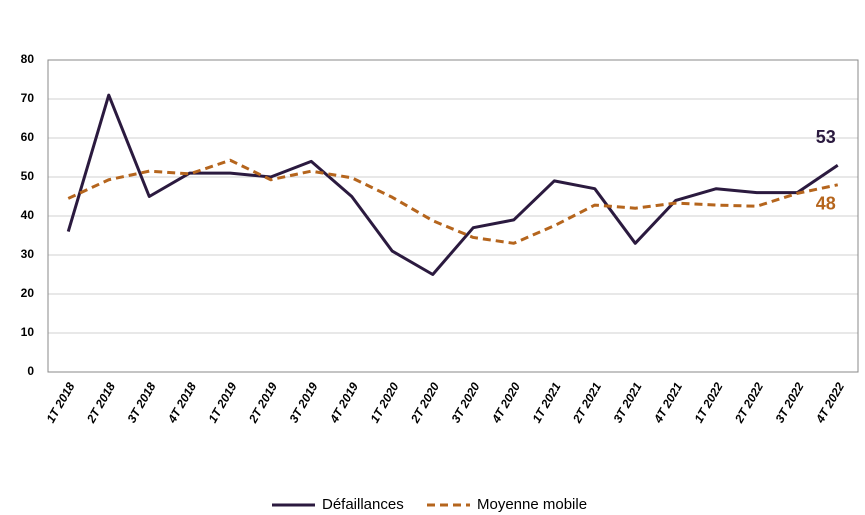 The width and height of the screenshot is (865, 515). What do you see at coordinates (28, 215) in the screenshot?
I see `y-tick-label: 40` at bounding box center [28, 215].